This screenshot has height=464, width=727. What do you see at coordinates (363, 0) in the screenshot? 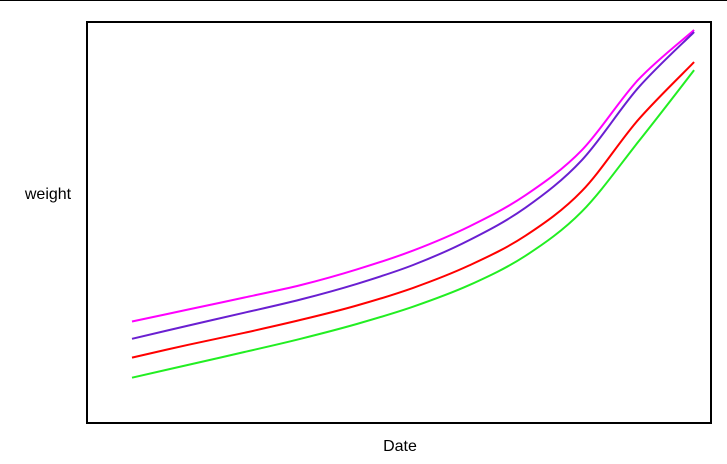
I see `top-rule` at bounding box center [363, 0].